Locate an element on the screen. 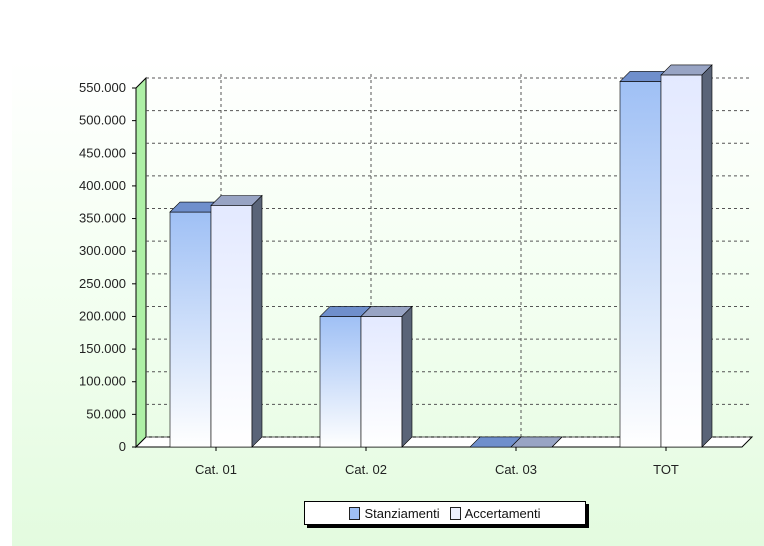 The image size is (764, 546). legend-item-stanziamenti: Stanziamenti is located at coordinates (394, 513).